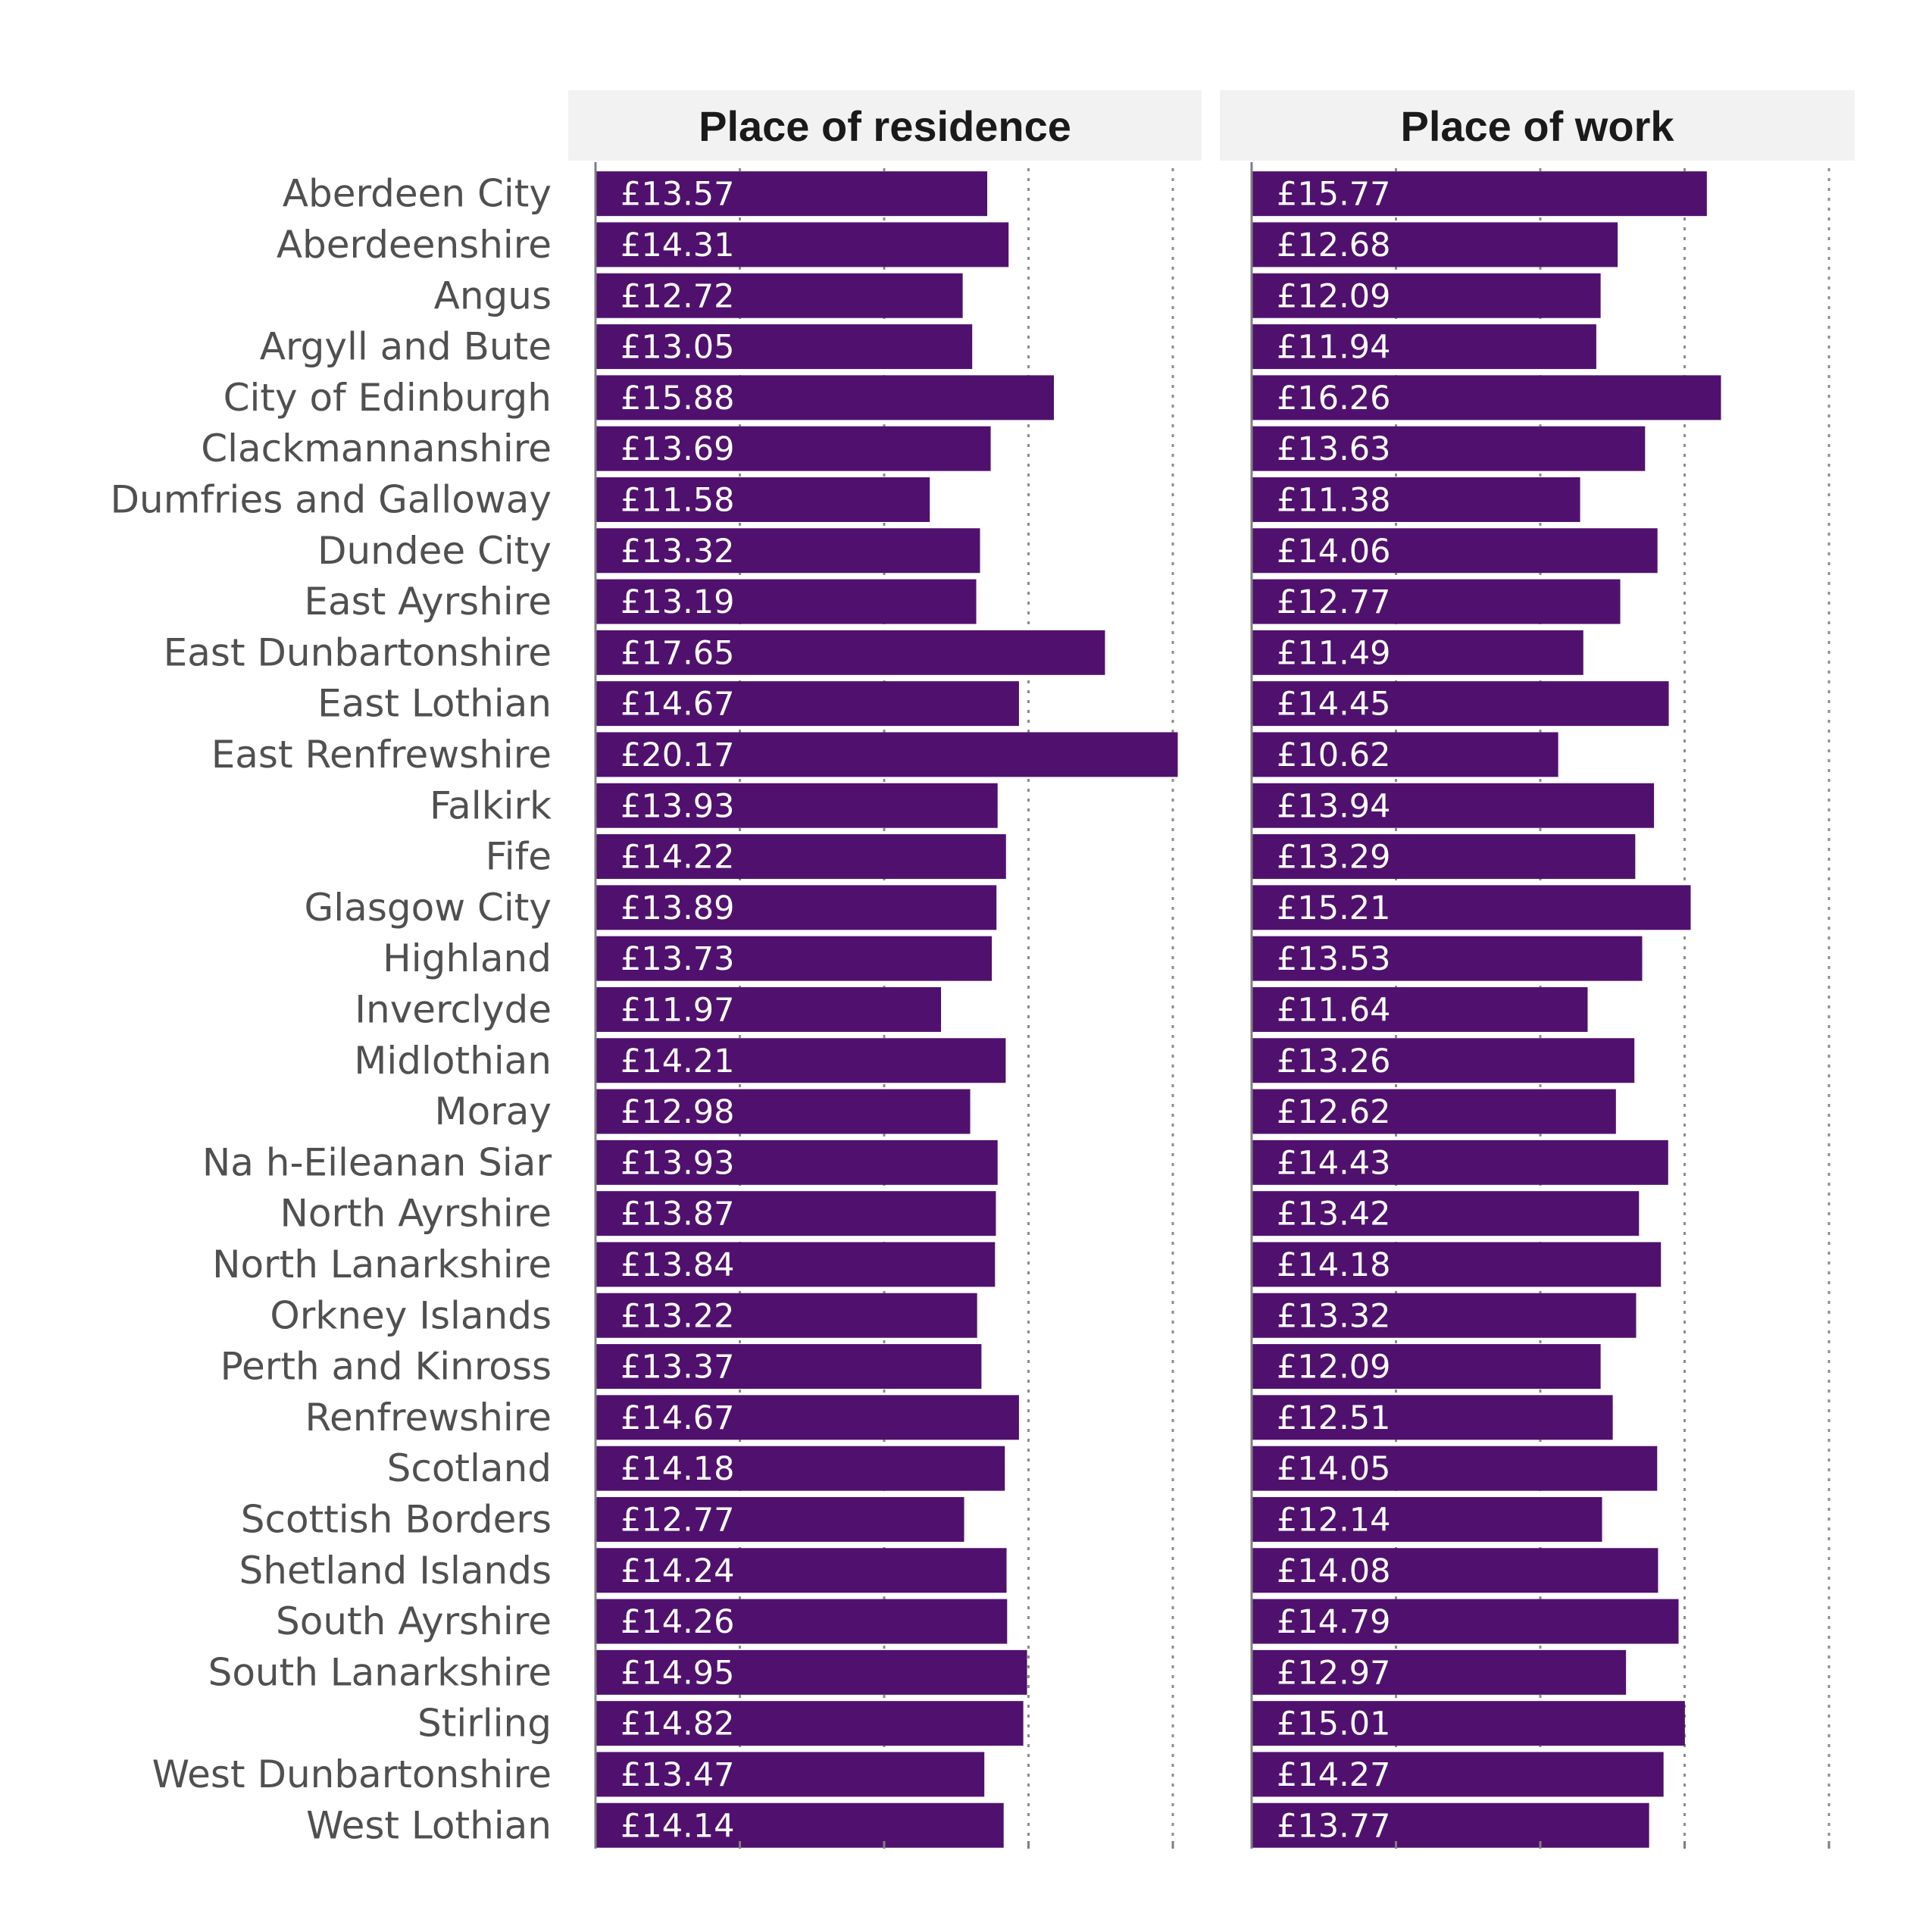  I want to click on panel-header-residence, so click(885, 125).